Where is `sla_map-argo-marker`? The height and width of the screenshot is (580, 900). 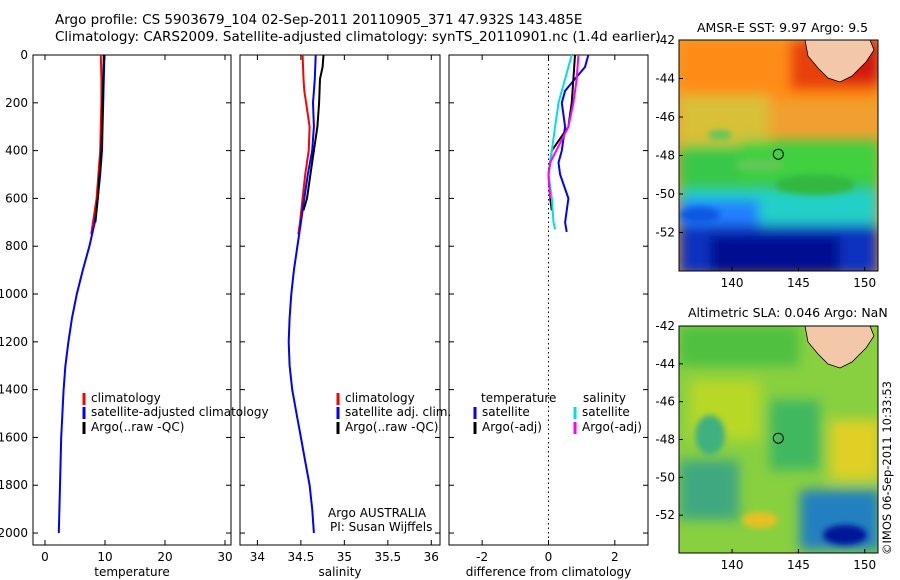
sla_map-argo-marker is located at coordinates (778, 438).